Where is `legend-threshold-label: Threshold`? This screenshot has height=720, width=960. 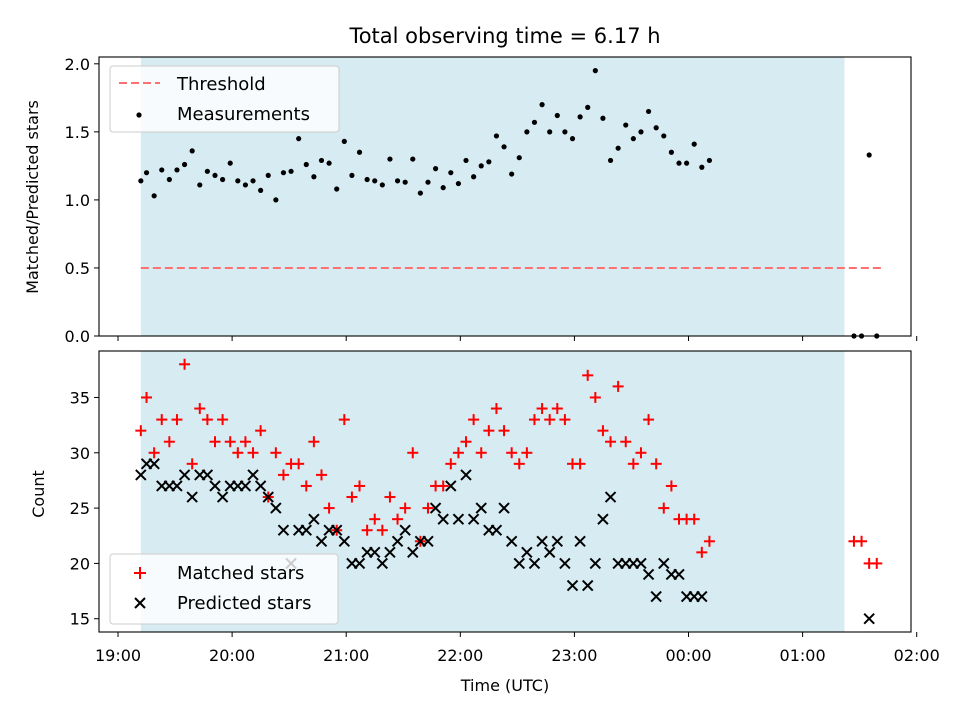 legend-threshold-label: Threshold is located at coordinates (221, 84).